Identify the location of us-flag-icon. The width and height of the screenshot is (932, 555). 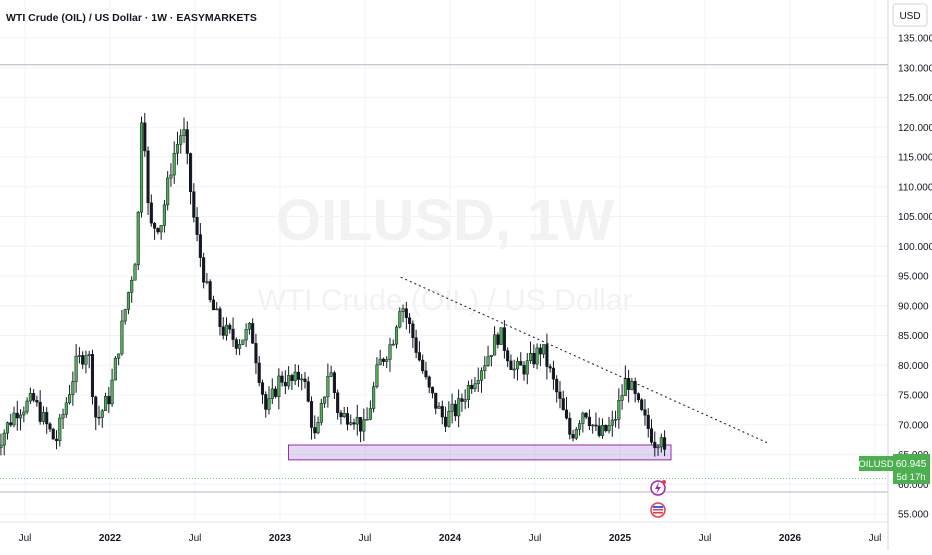
(658, 510).